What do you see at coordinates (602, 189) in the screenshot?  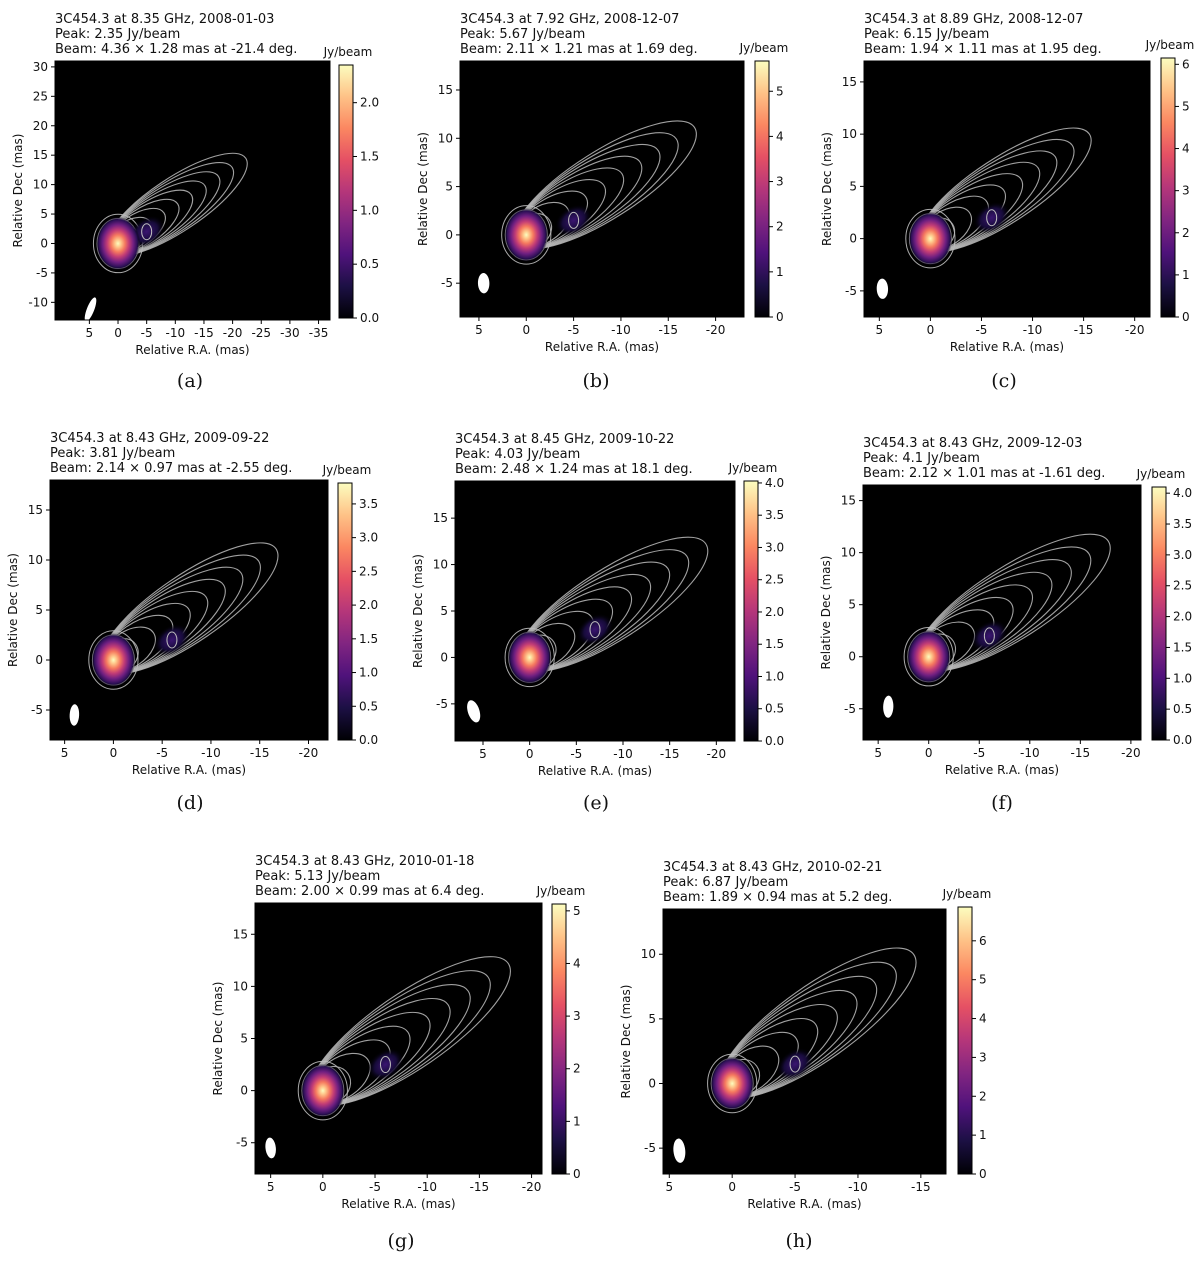 I see `axes-frame` at bounding box center [602, 189].